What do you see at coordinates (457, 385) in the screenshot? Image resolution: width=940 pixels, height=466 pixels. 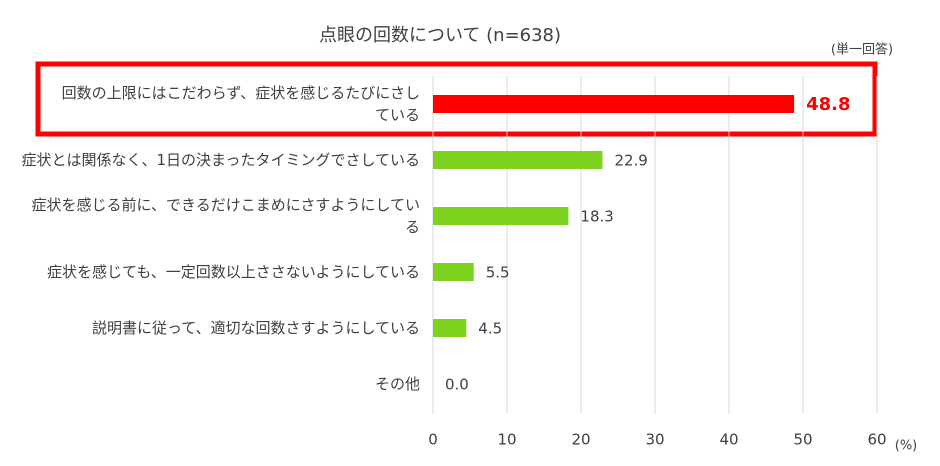 I see `value-label: 0.0` at bounding box center [457, 385].